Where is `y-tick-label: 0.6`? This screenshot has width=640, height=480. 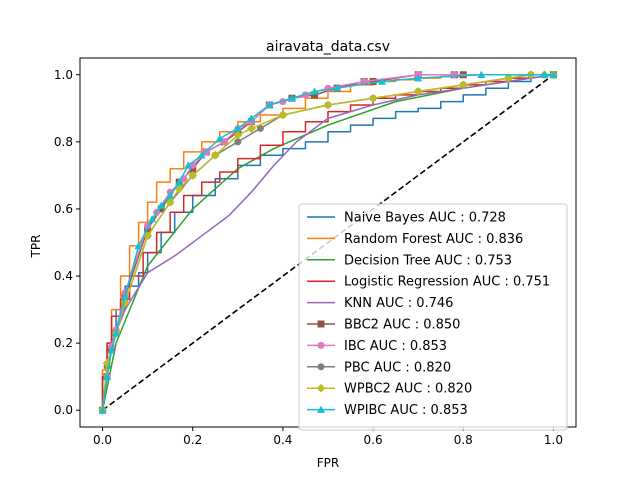 y-tick-label: 0.6 is located at coordinates (63, 209).